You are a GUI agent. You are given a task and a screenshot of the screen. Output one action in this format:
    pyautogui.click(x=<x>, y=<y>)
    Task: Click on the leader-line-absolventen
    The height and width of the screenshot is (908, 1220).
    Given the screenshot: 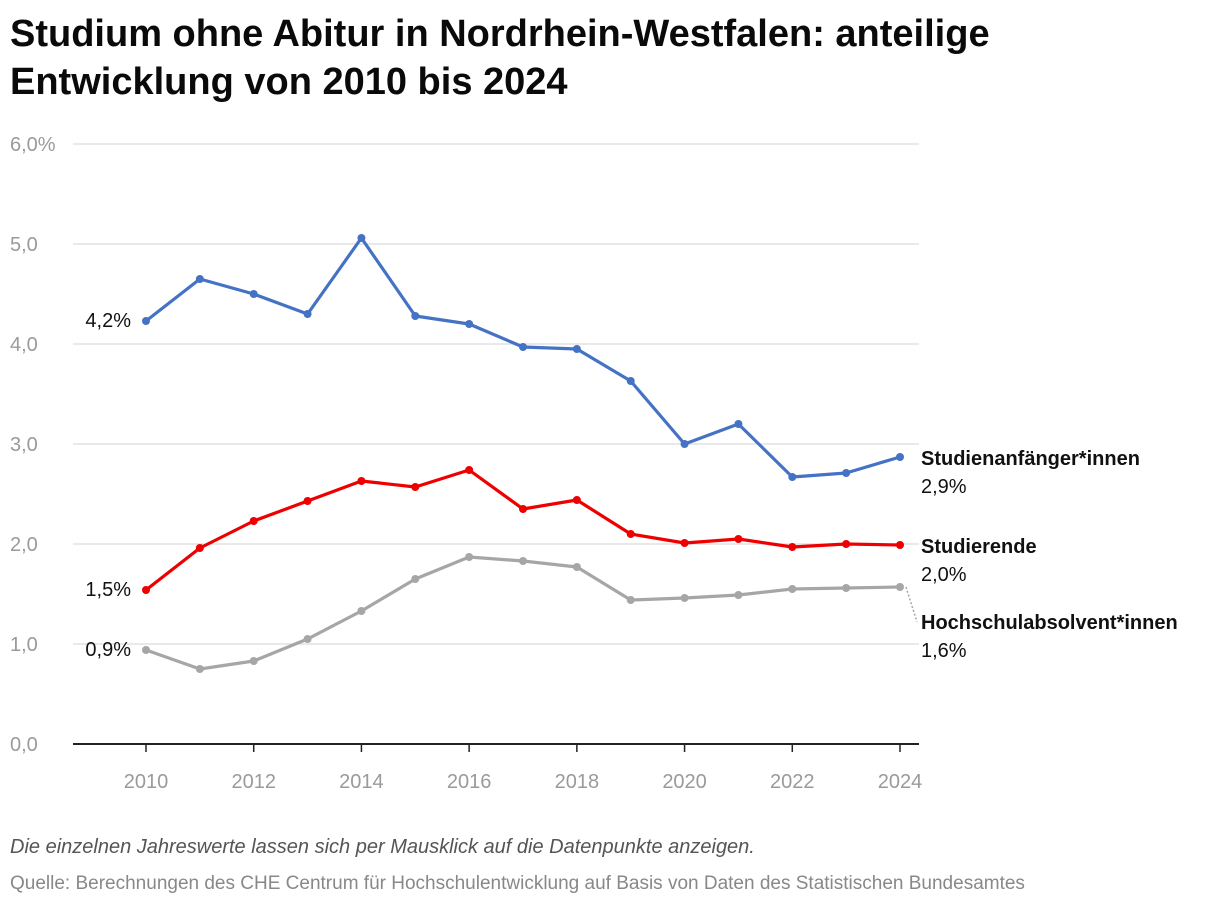 What is the action you would take?
    pyautogui.click(x=911, y=604)
    